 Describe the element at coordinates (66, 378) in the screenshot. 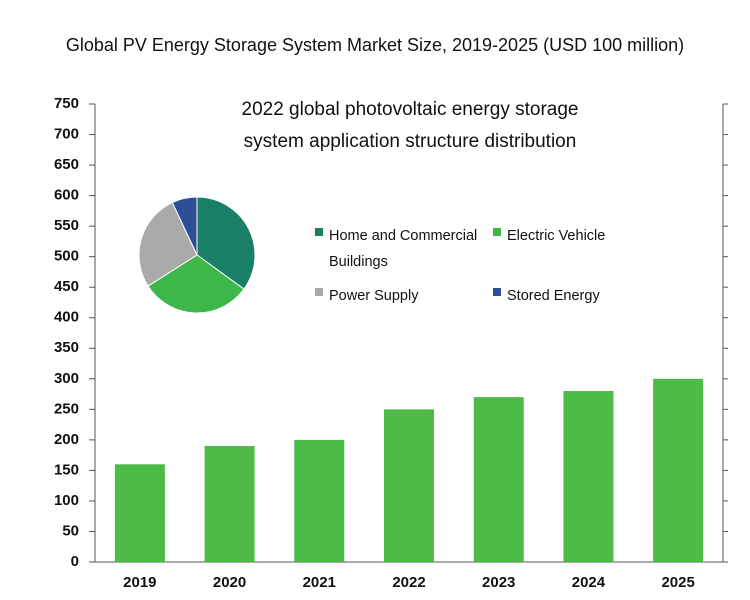

I see `y-tick-label: 300` at that location.